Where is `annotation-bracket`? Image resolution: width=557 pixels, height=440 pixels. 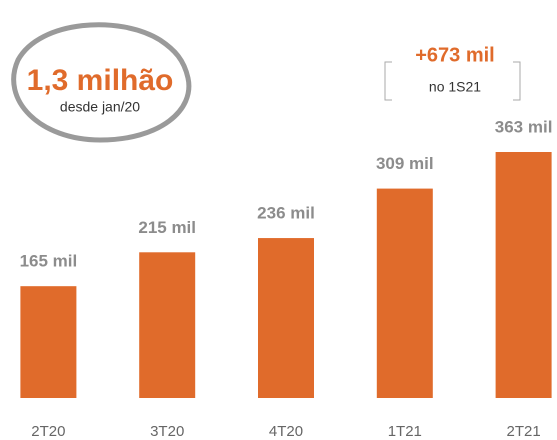
annotation-bracket is located at coordinates (452, 81).